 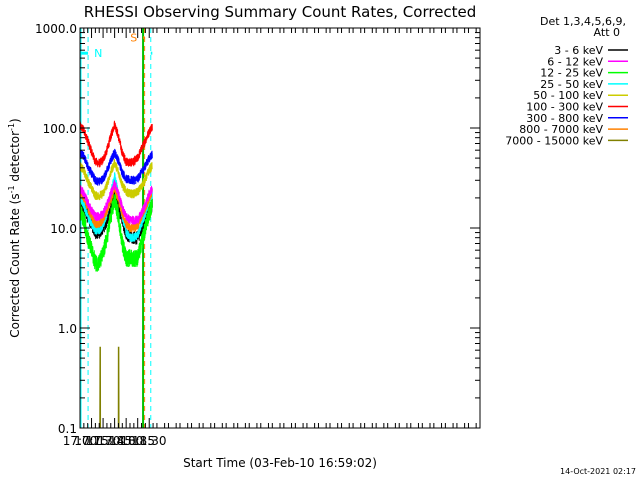 I want to click on legend-label-9: 7000 - 15000 keV, so click(x=554, y=140).